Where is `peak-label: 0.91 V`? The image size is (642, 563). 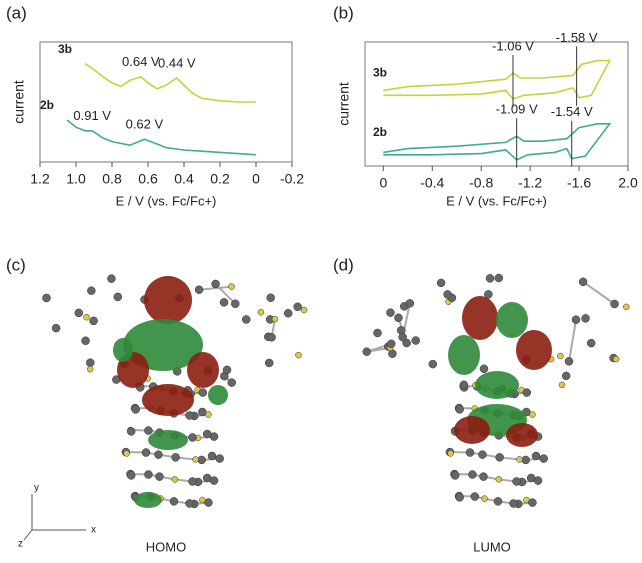 peak-label: 0.91 V is located at coordinates (92, 115).